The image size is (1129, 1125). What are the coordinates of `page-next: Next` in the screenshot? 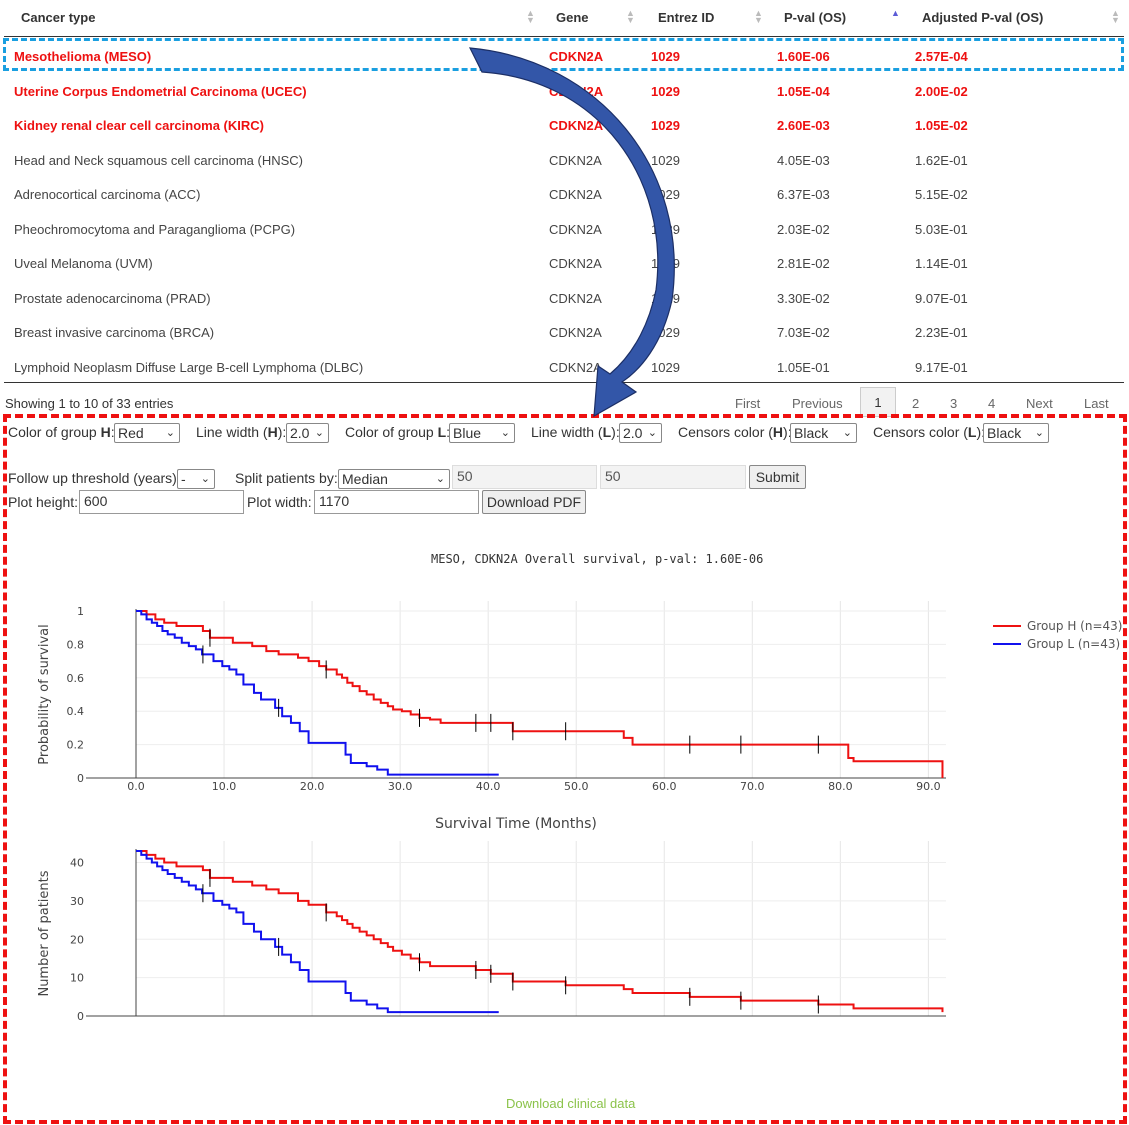 It's located at (1039, 403).